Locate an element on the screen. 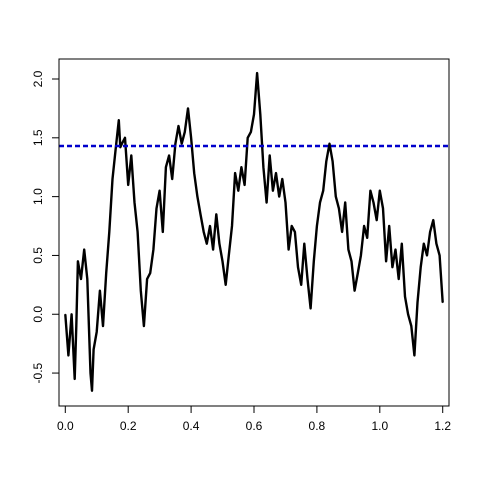 This screenshot has height=480, width=480. y-tick-label: 1.5 is located at coordinates (38, 137).